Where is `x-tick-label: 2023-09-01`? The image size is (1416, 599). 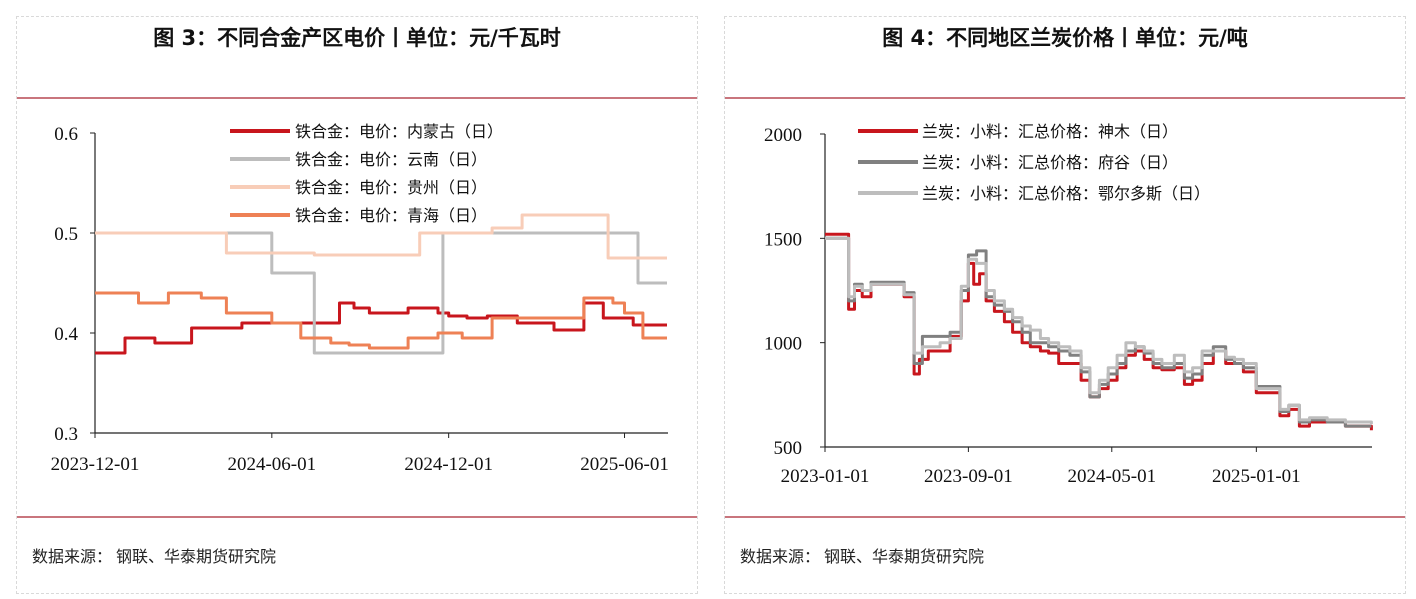 x-tick-label: 2023-09-01 is located at coordinates (968, 476).